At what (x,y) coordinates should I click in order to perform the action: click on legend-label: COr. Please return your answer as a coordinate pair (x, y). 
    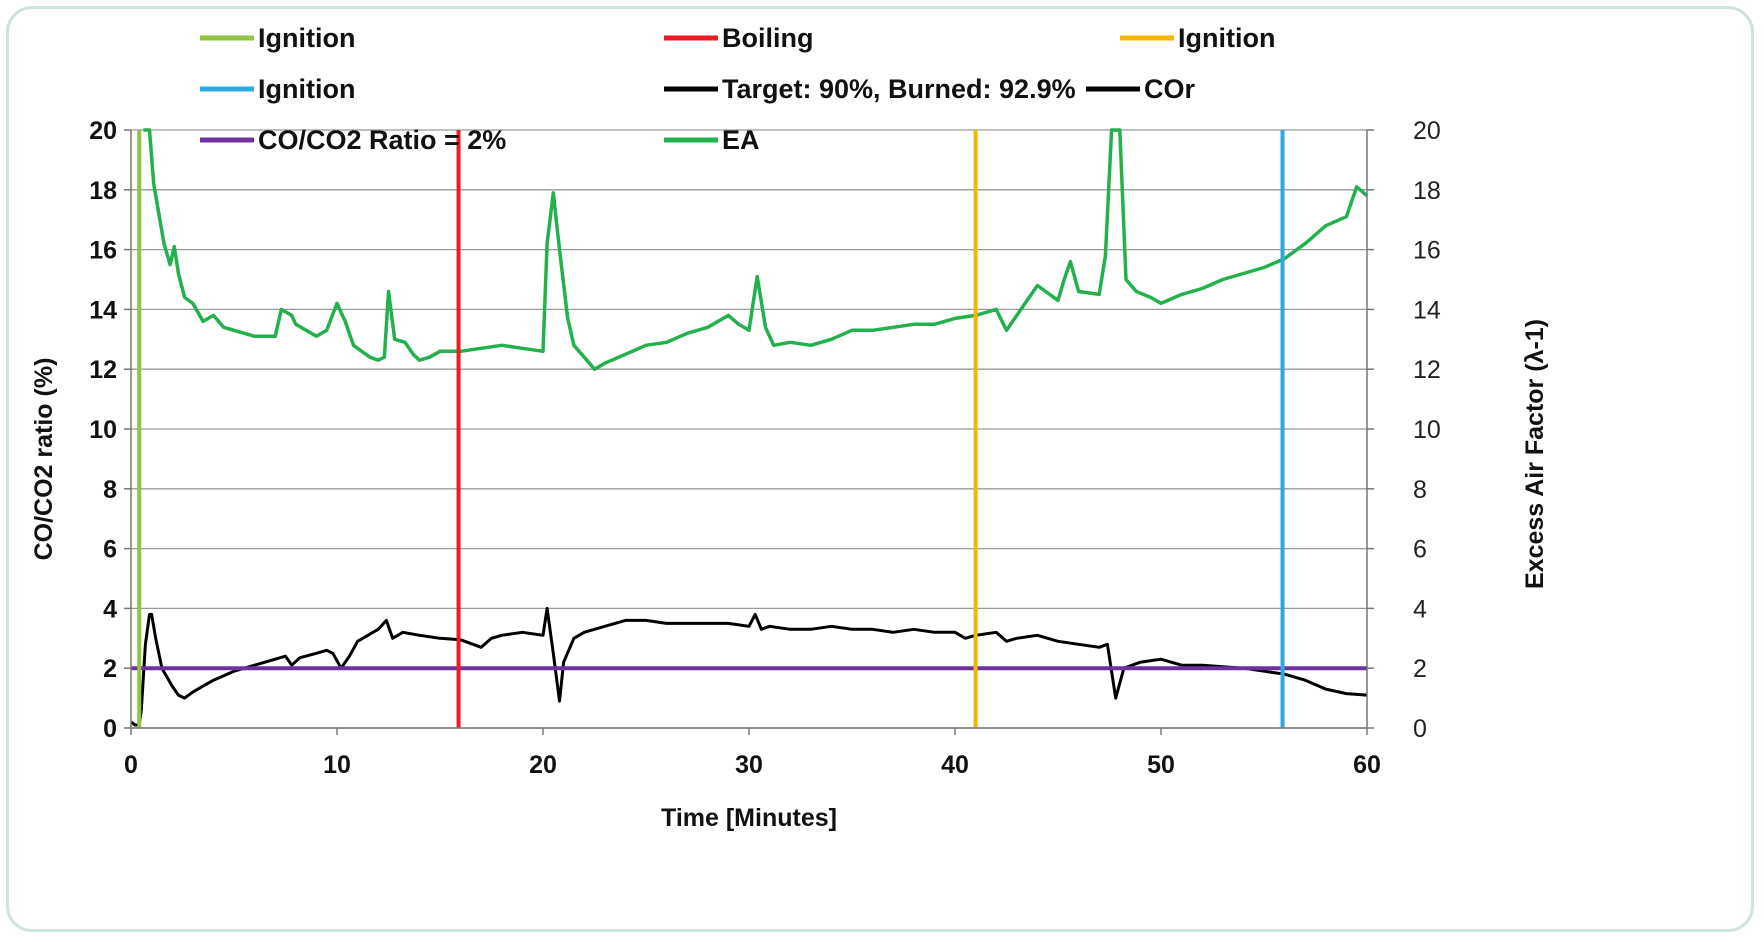
    Looking at the image, I should click on (1170, 89).